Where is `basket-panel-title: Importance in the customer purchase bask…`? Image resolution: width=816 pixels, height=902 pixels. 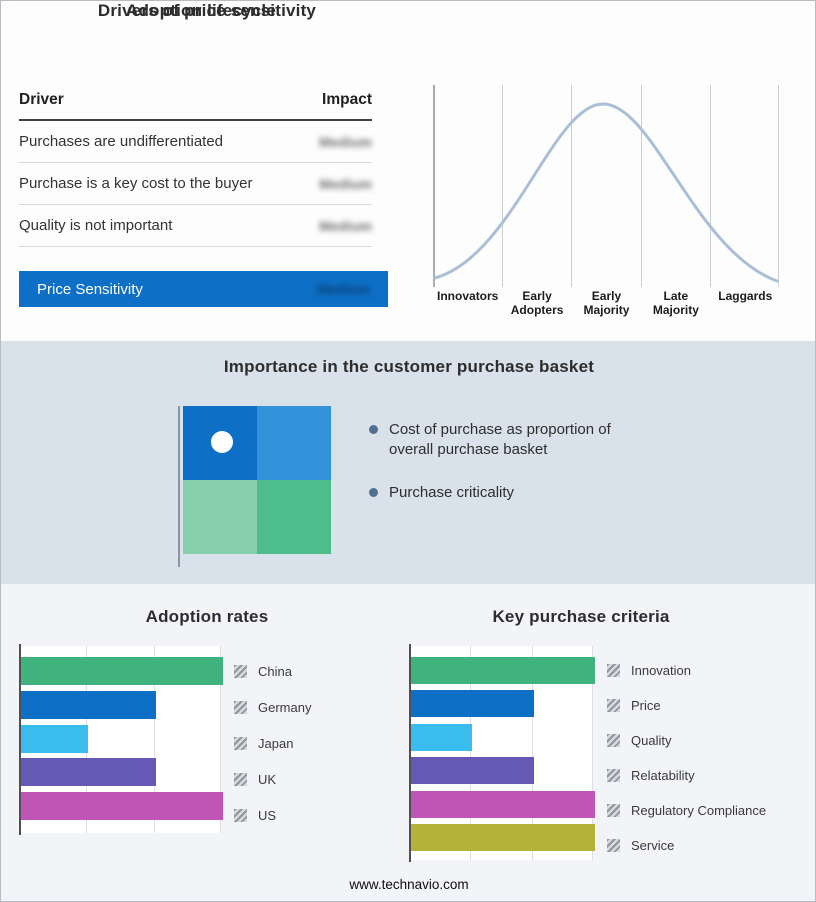
basket-panel-title: Importance in the customer purchase bask… is located at coordinates (409, 366).